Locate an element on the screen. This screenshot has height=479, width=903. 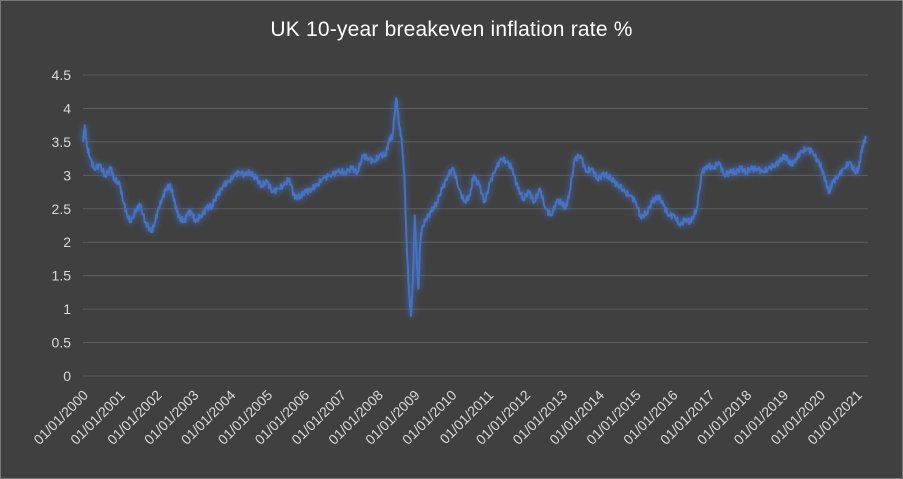
chart-title: UK 10-year breakeven inflation rate % is located at coordinates (451, 29).